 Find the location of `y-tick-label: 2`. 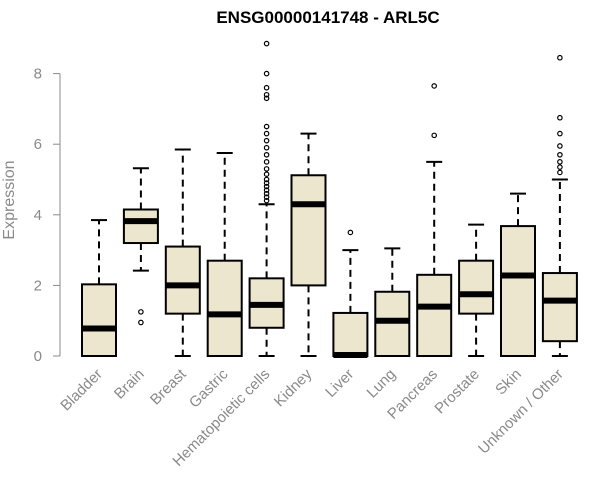

y-tick-label: 2 is located at coordinates (38, 285).